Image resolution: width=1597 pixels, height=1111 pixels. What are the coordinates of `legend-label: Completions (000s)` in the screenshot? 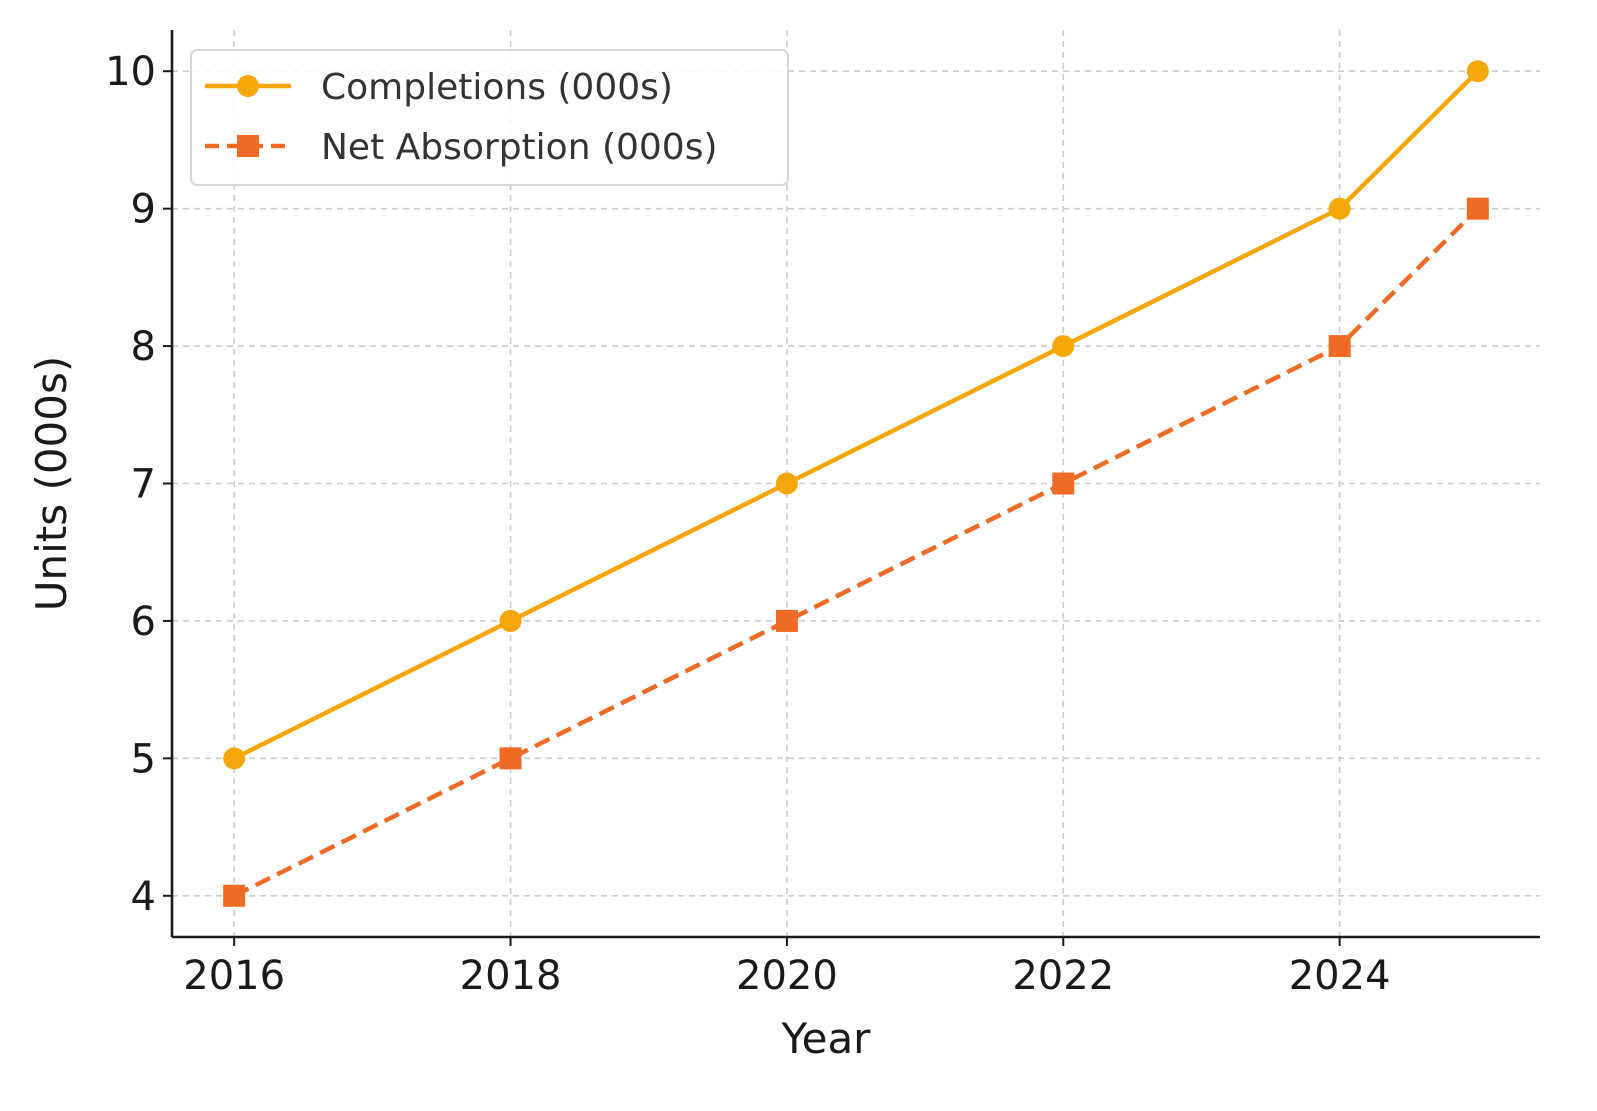 It's located at (497, 87).